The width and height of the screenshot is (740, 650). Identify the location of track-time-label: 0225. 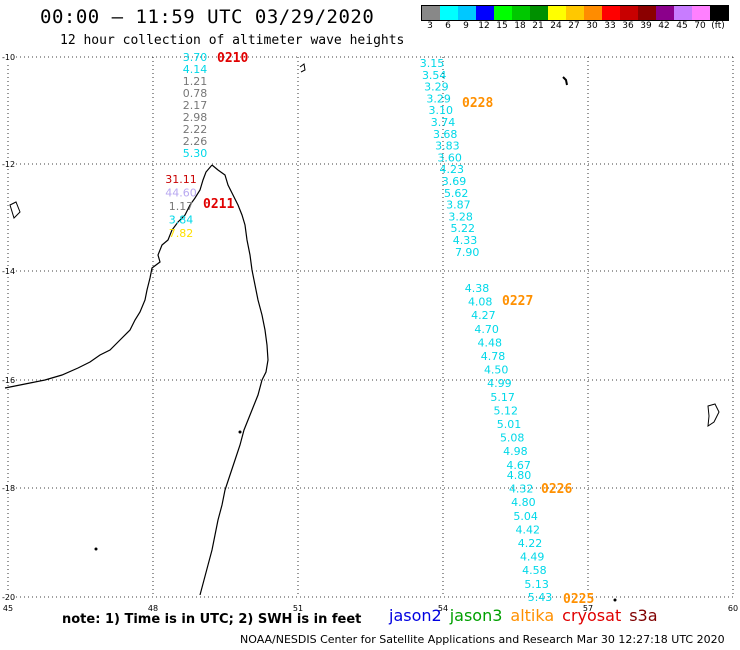
(578, 599).